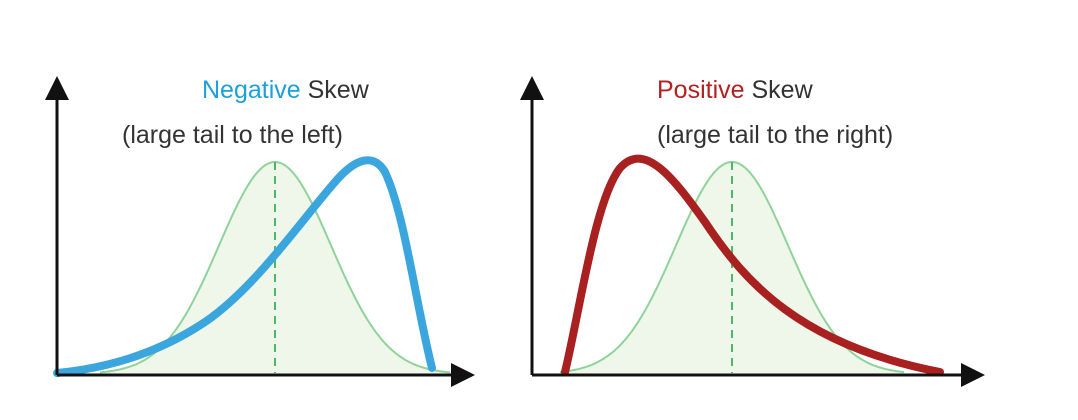 Image resolution: width=1078 pixels, height=420 pixels. Describe the element at coordinates (701, 90) in the screenshot. I see `title-accent-word: Positive` at that location.